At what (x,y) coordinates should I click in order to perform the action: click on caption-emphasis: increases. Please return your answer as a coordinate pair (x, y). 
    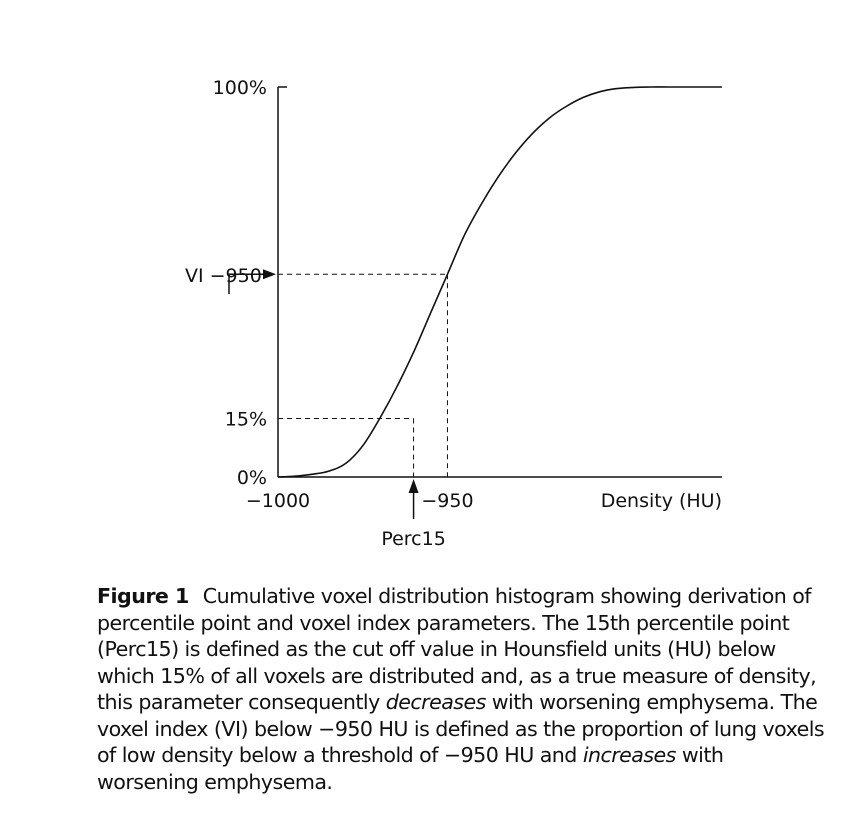
    Looking at the image, I should click on (629, 755).